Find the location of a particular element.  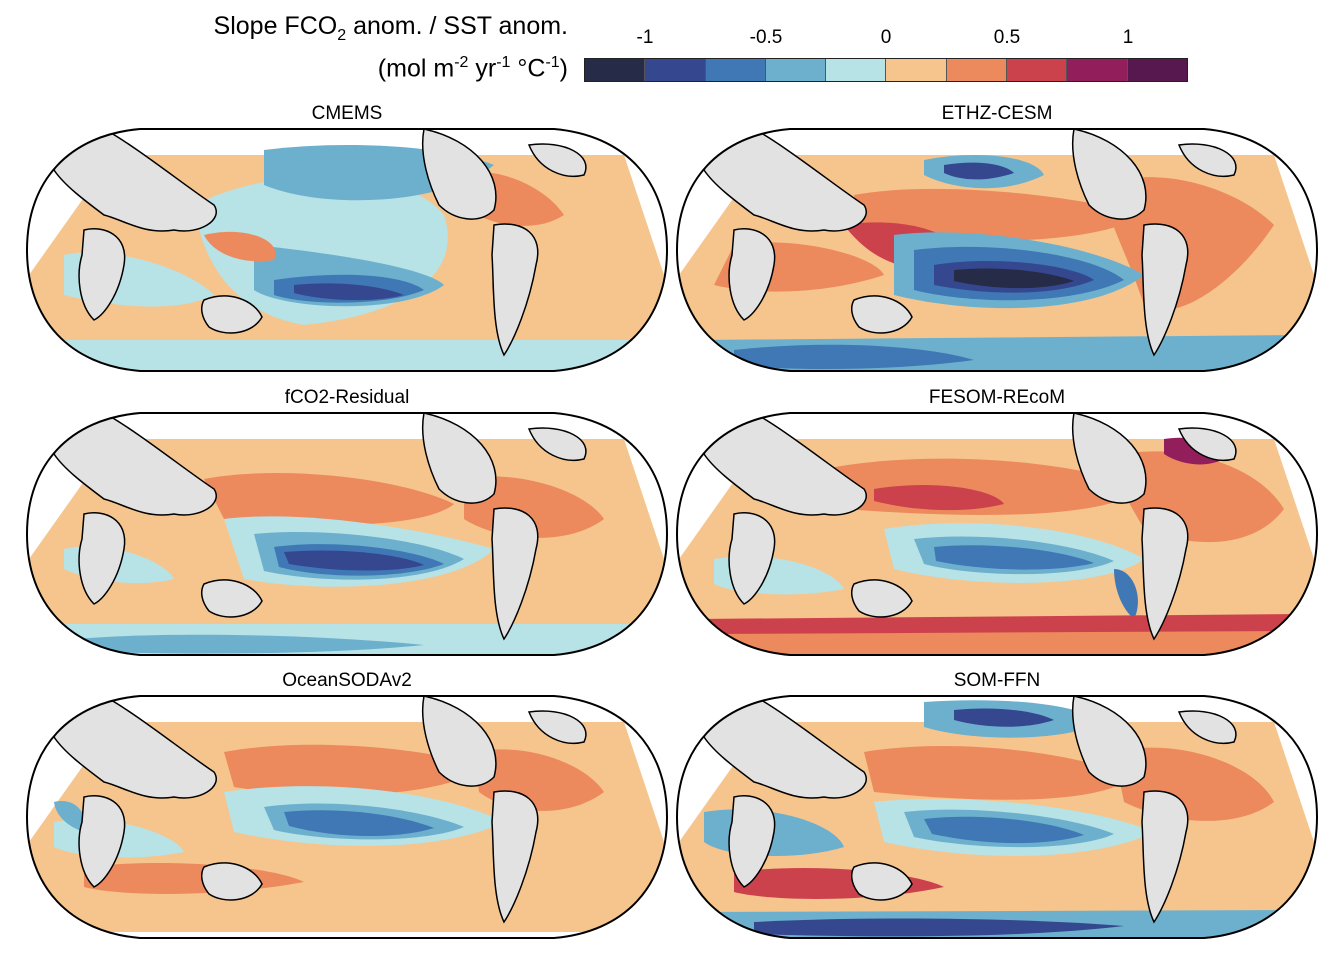

panel-title: fCO2-Residual is located at coordinates (347, 397).